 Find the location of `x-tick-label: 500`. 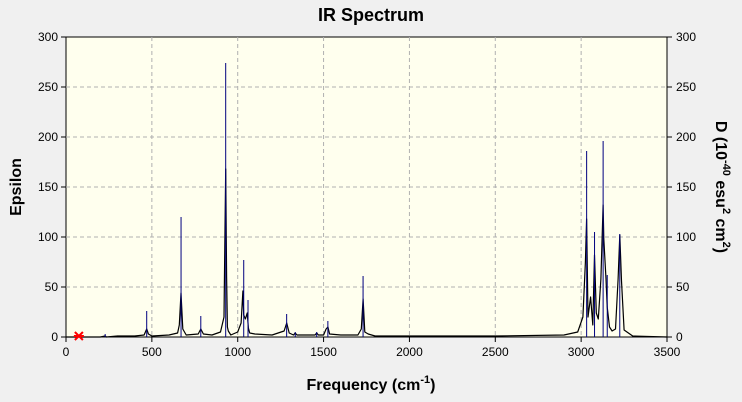

x-tick-label: 500 is located at coordinates (152, 352).